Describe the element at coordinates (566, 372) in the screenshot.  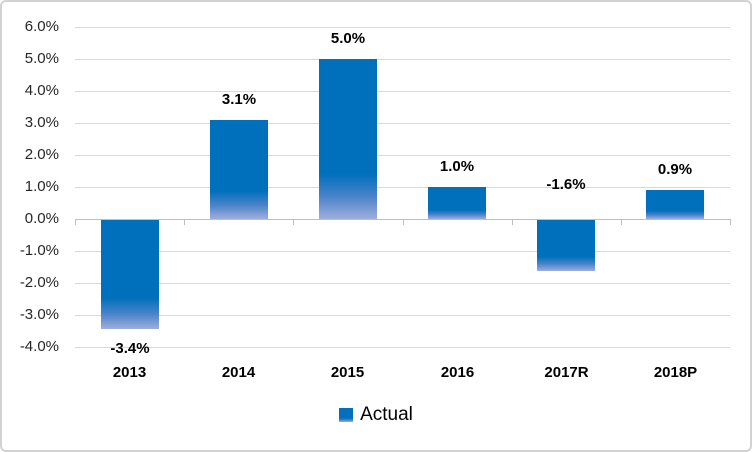
I see `x-axis-label-2017R: 2017R` at that location.